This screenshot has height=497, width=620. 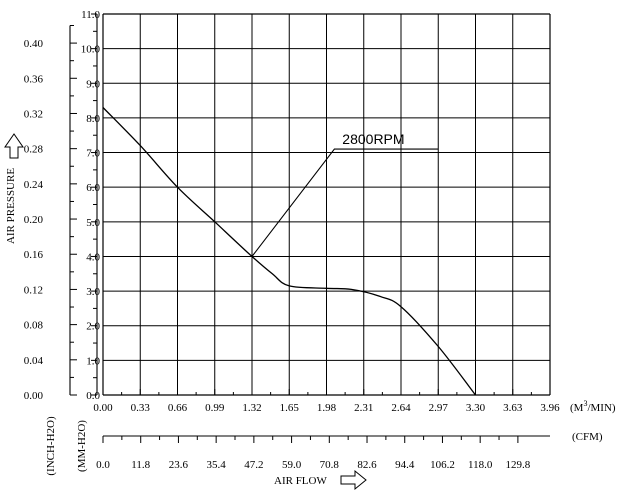 What do you see at coordinates (330, 465) in the screenshot?
I see `x-tick-label-cfm: 70.8` at bounding box center [330, 465].